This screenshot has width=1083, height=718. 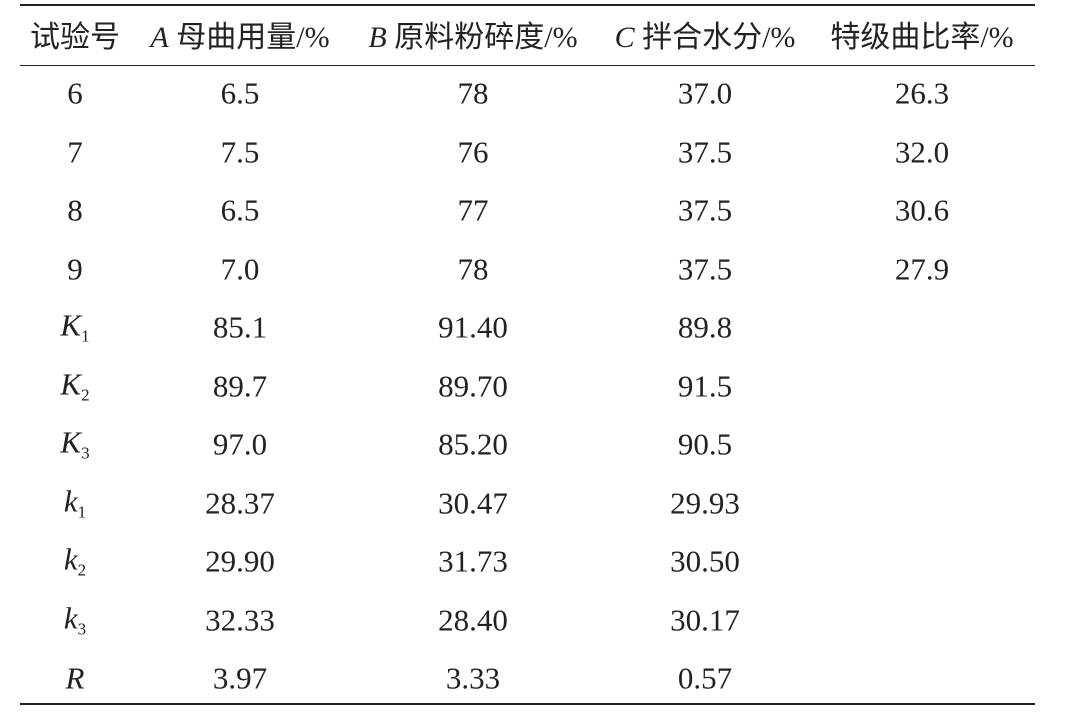 I want to click on header-text: 拌合水分/%, so click(x=719, y=37).